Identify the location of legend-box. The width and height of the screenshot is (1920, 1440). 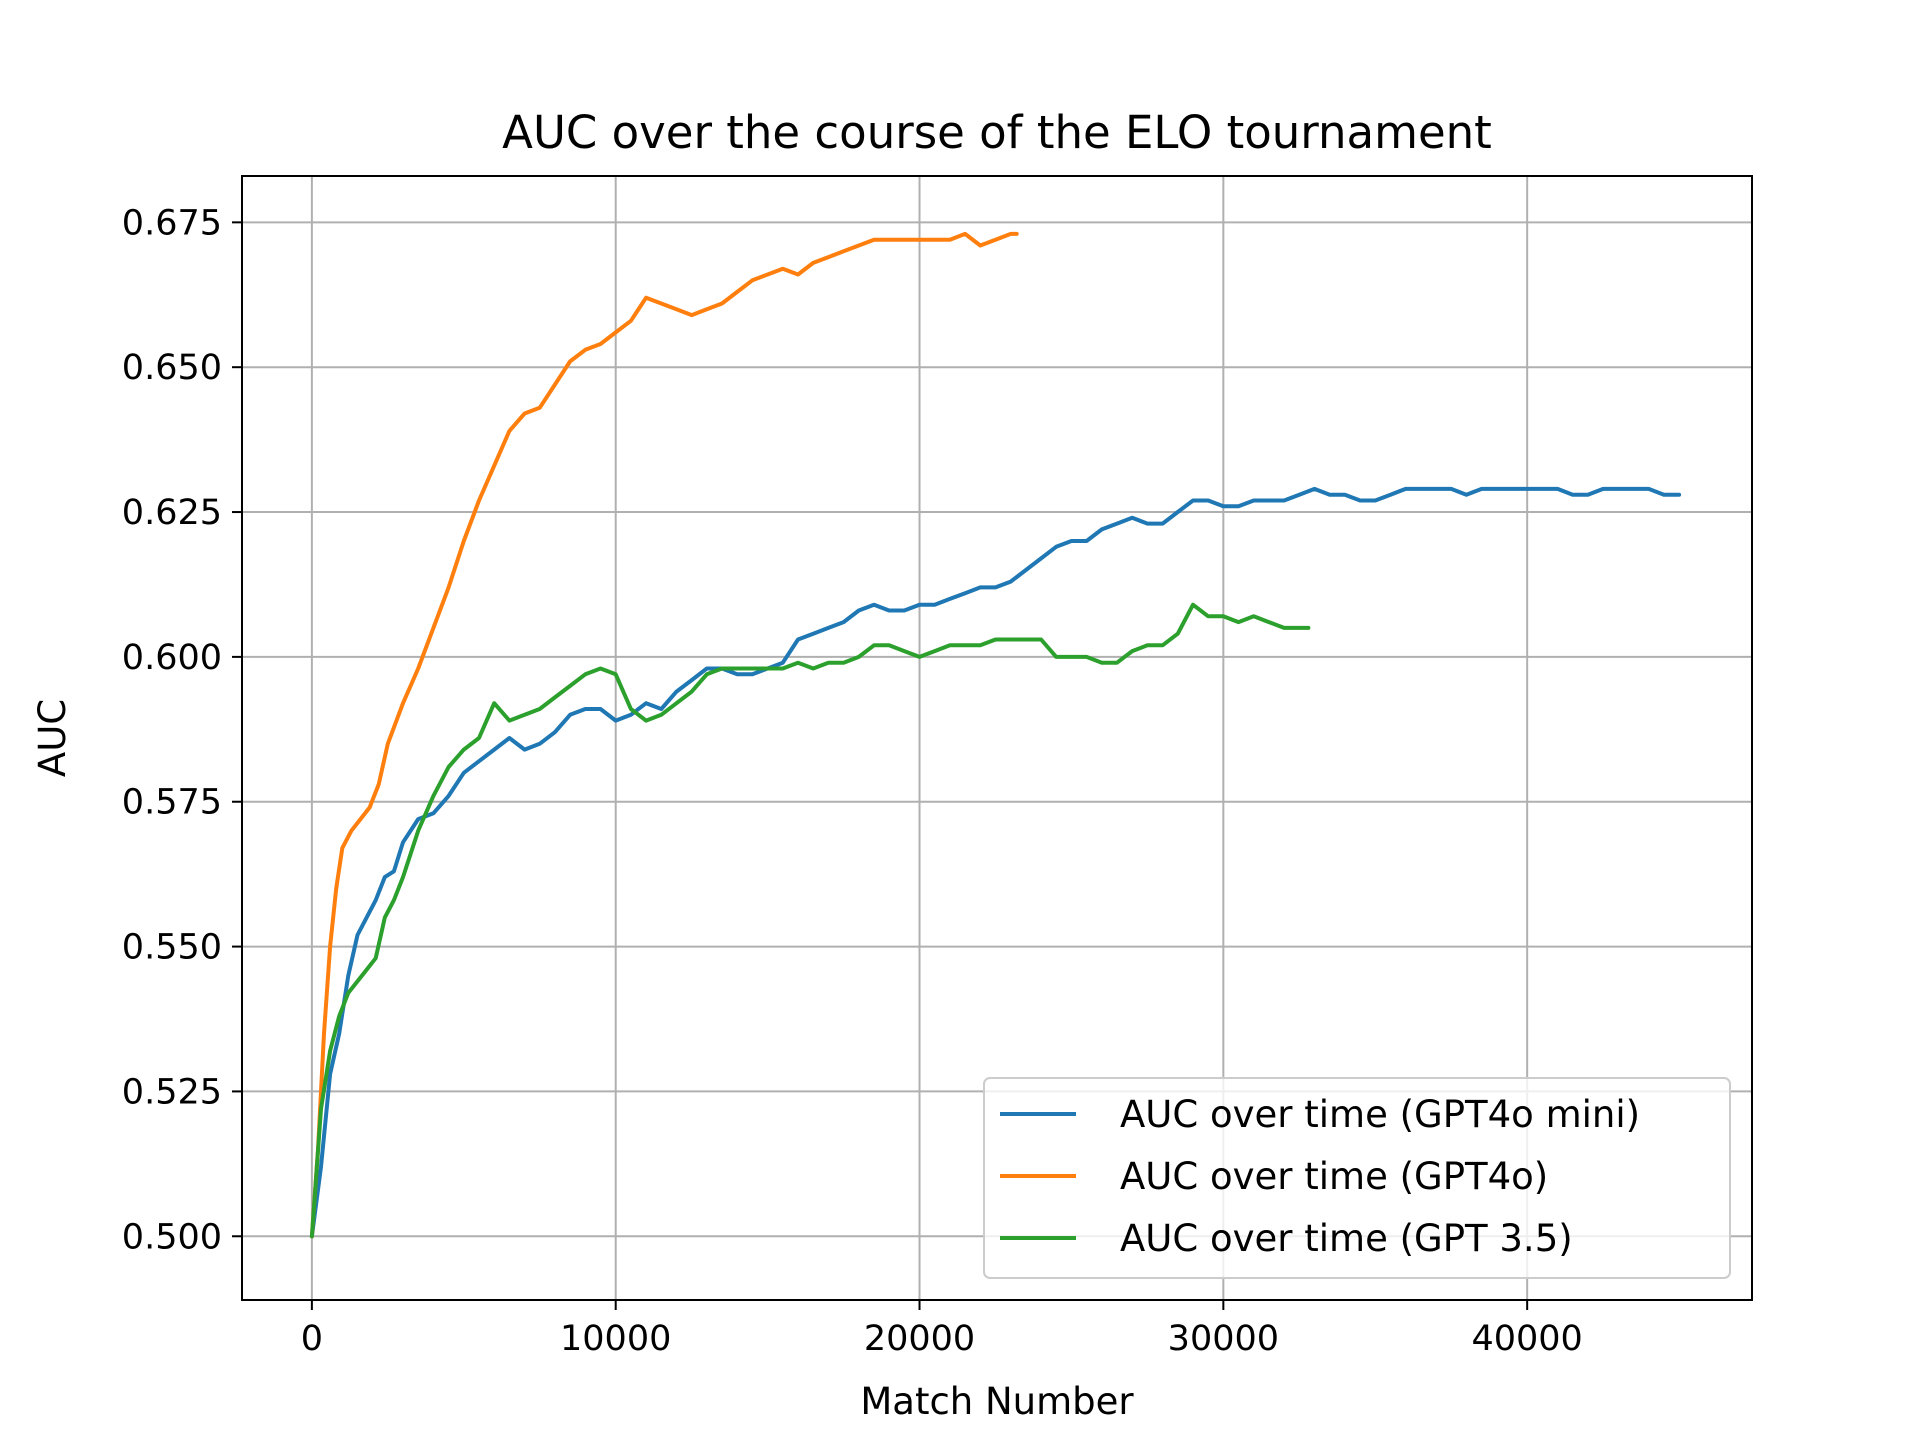
(1357, 1178).